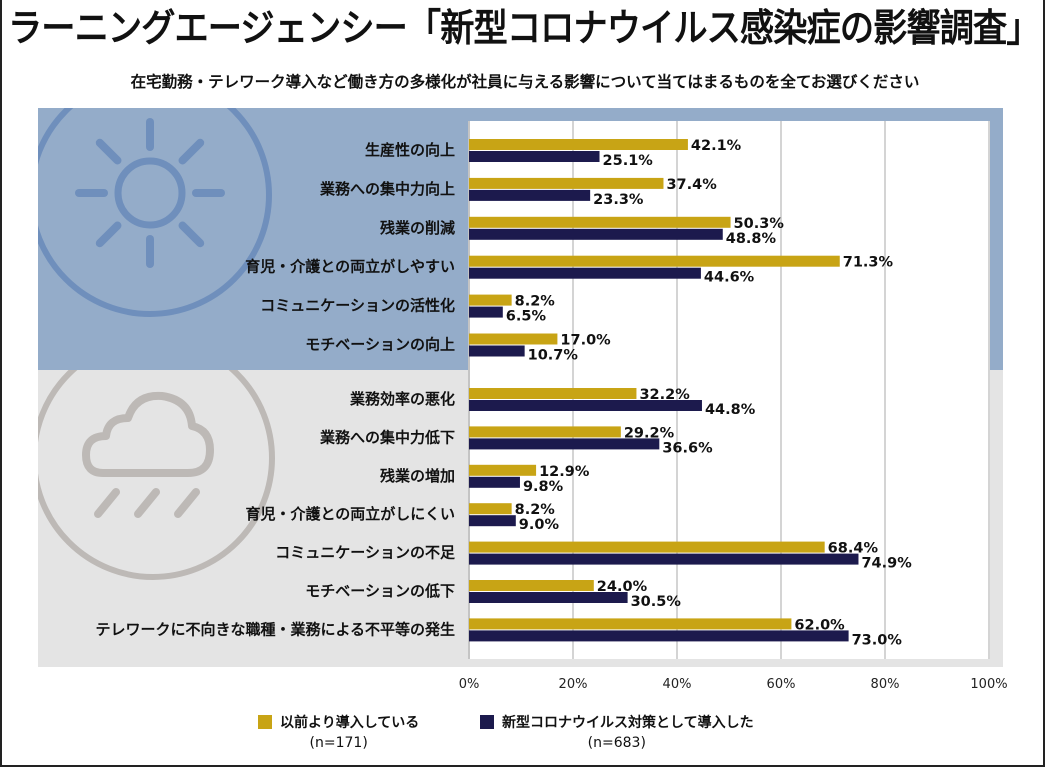  Describe the element at coordinates (469, 684) in the screenshot. I see `x-tick-label: 0%` at that location.